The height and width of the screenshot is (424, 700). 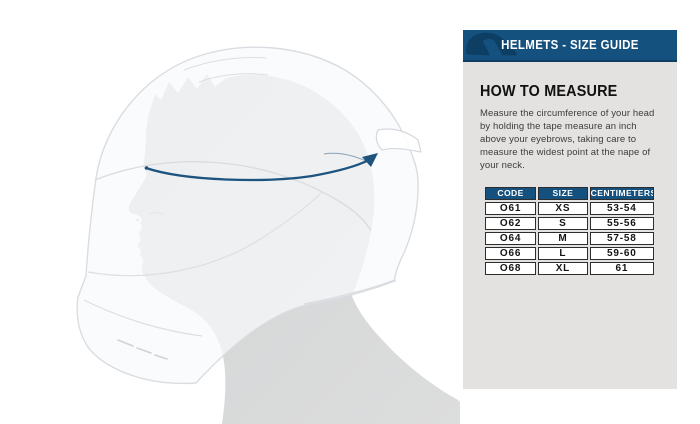 What do you see at coordinates (257, 170) in the screenshot?
I see `measure-line` at bounding box center [257, 170].